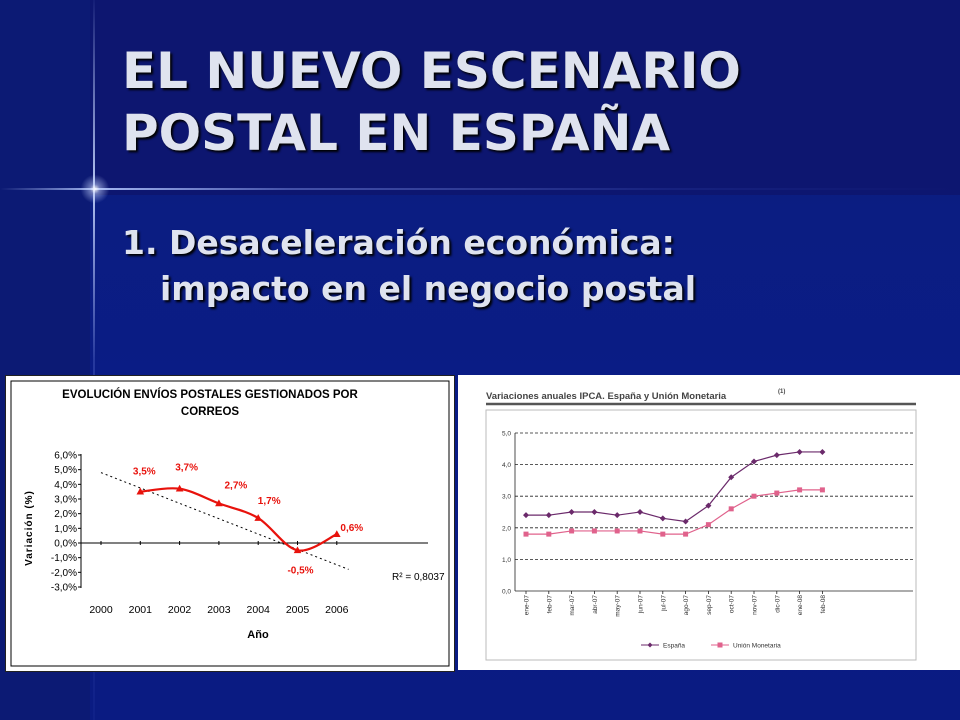  Describe the element at coordinates (65, 456) in the screenshot. I see `postal-y-tick-label: 6,0%` at that location.